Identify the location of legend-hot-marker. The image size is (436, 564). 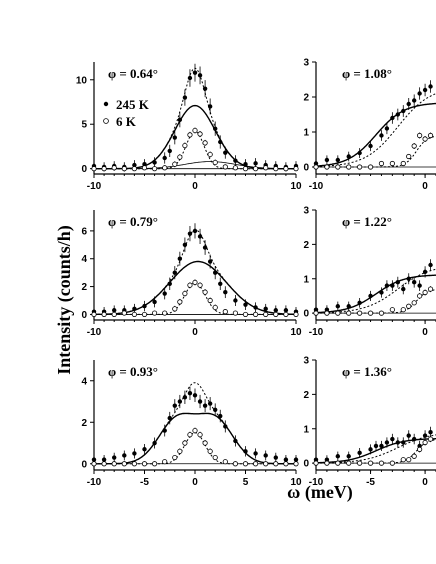
(106, 104).